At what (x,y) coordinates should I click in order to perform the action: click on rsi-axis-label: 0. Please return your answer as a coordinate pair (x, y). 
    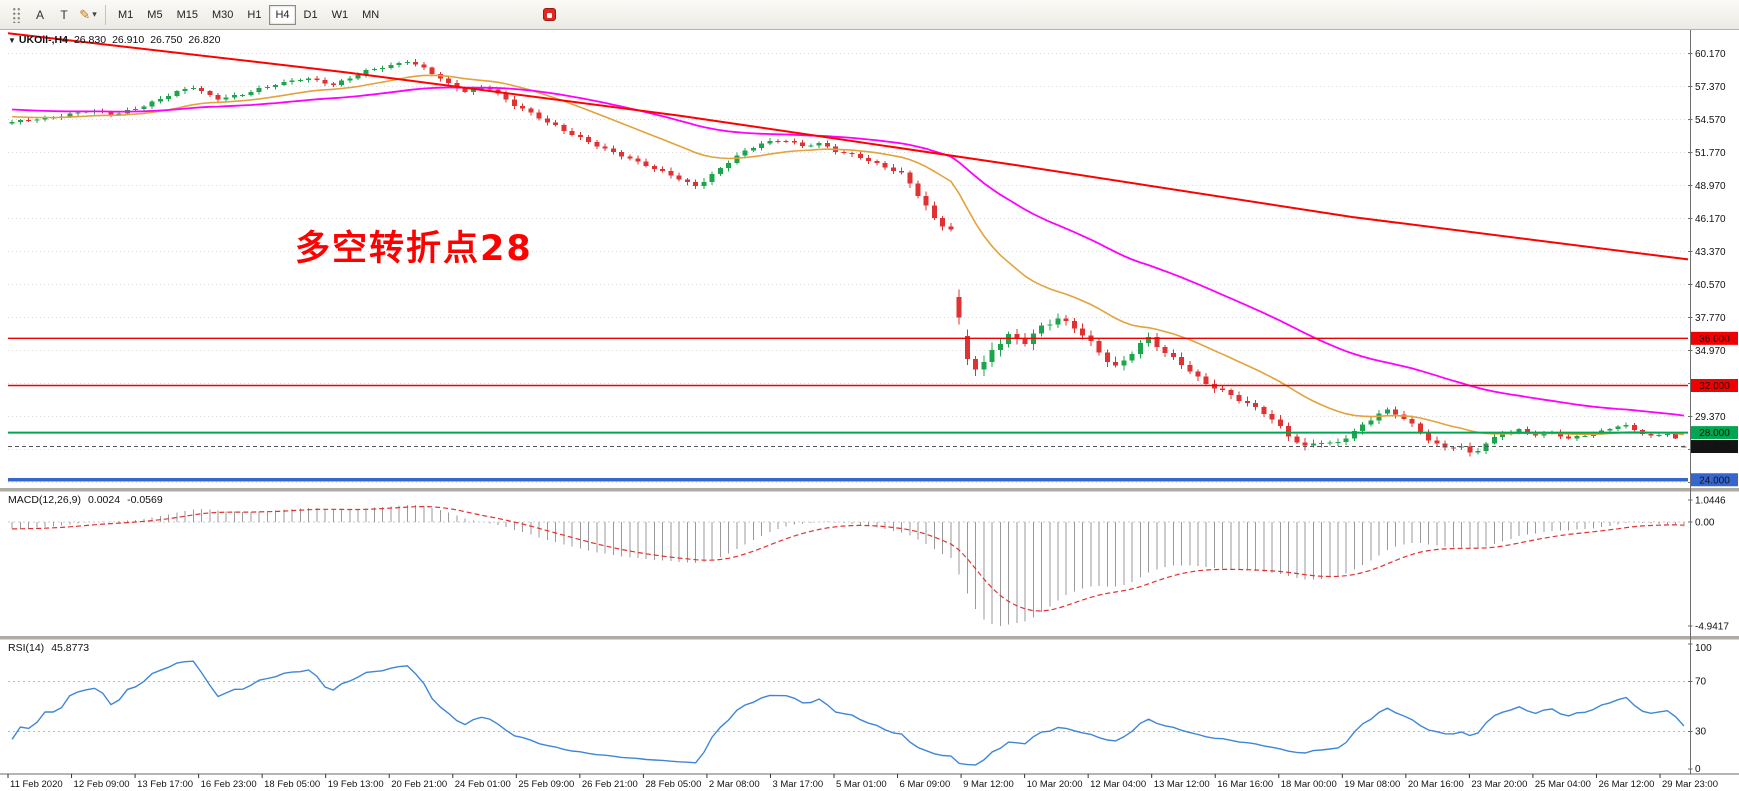
    Looking at the image, I should click on (1698, 769).